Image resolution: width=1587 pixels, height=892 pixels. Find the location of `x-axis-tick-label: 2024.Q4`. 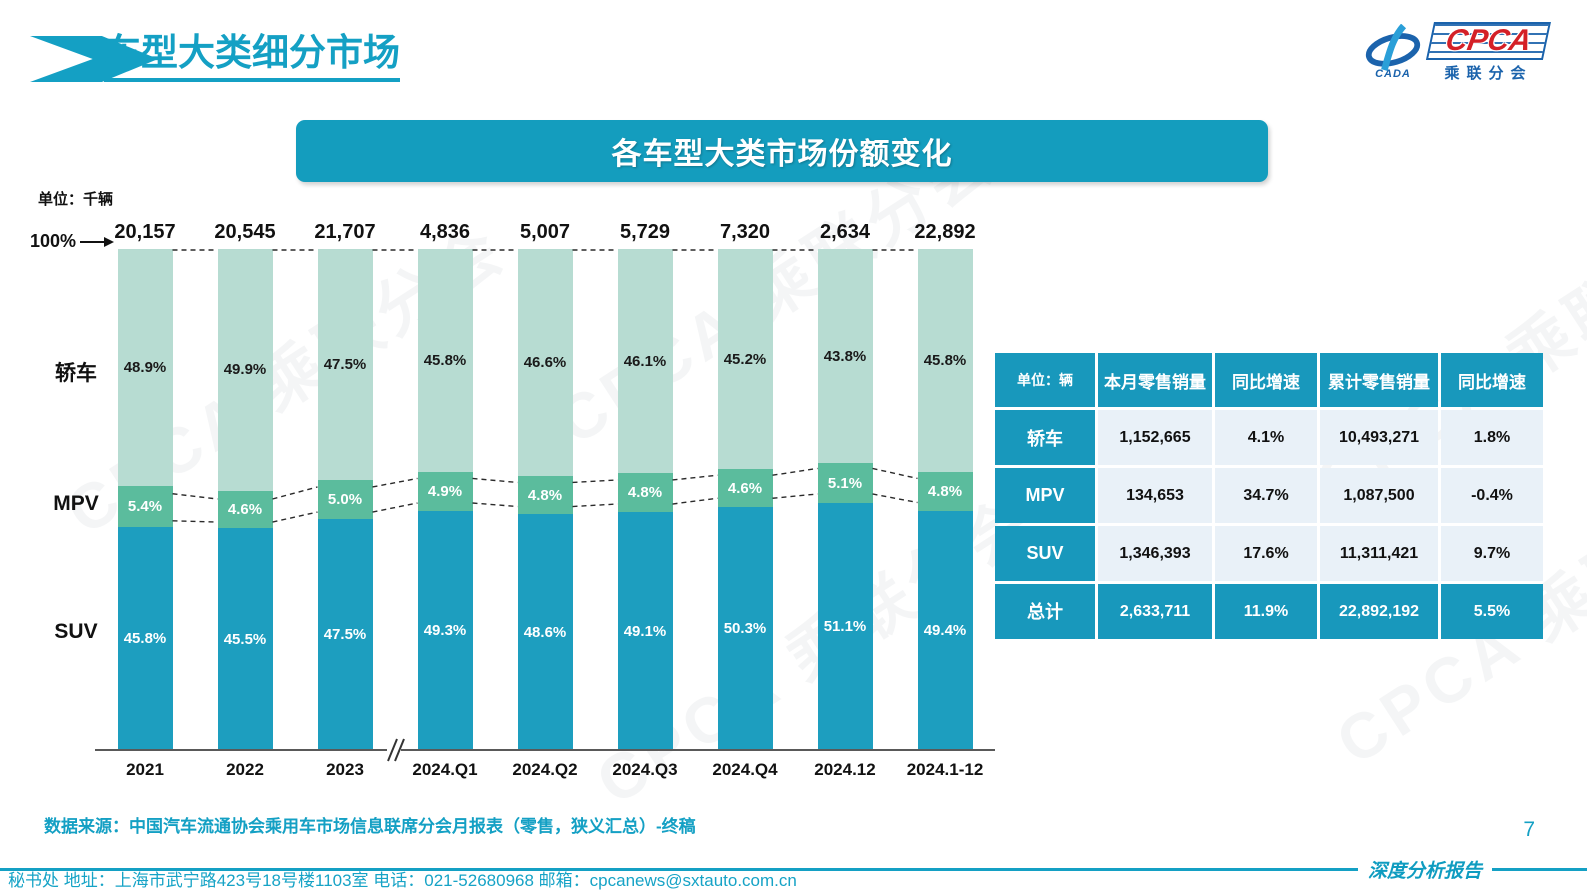

x-axis-tick-label: 2024.Q4 is located at coordinates (745, 769).